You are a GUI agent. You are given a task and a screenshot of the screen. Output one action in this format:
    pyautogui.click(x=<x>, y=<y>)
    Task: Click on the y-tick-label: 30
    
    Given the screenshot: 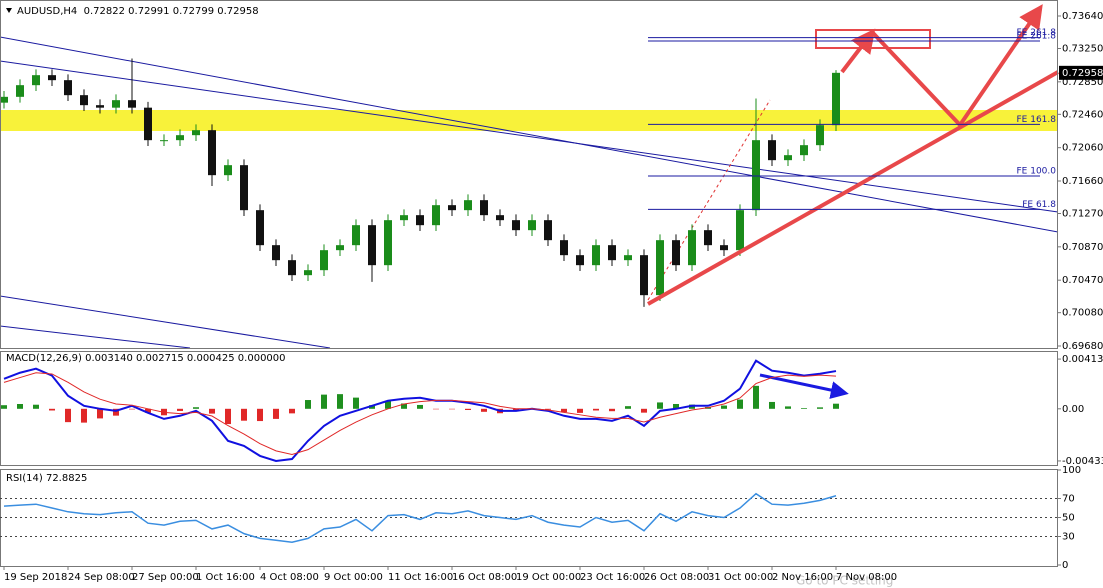 What is the action you would take?
    pyautogui.click(x=1068, y=537)
    